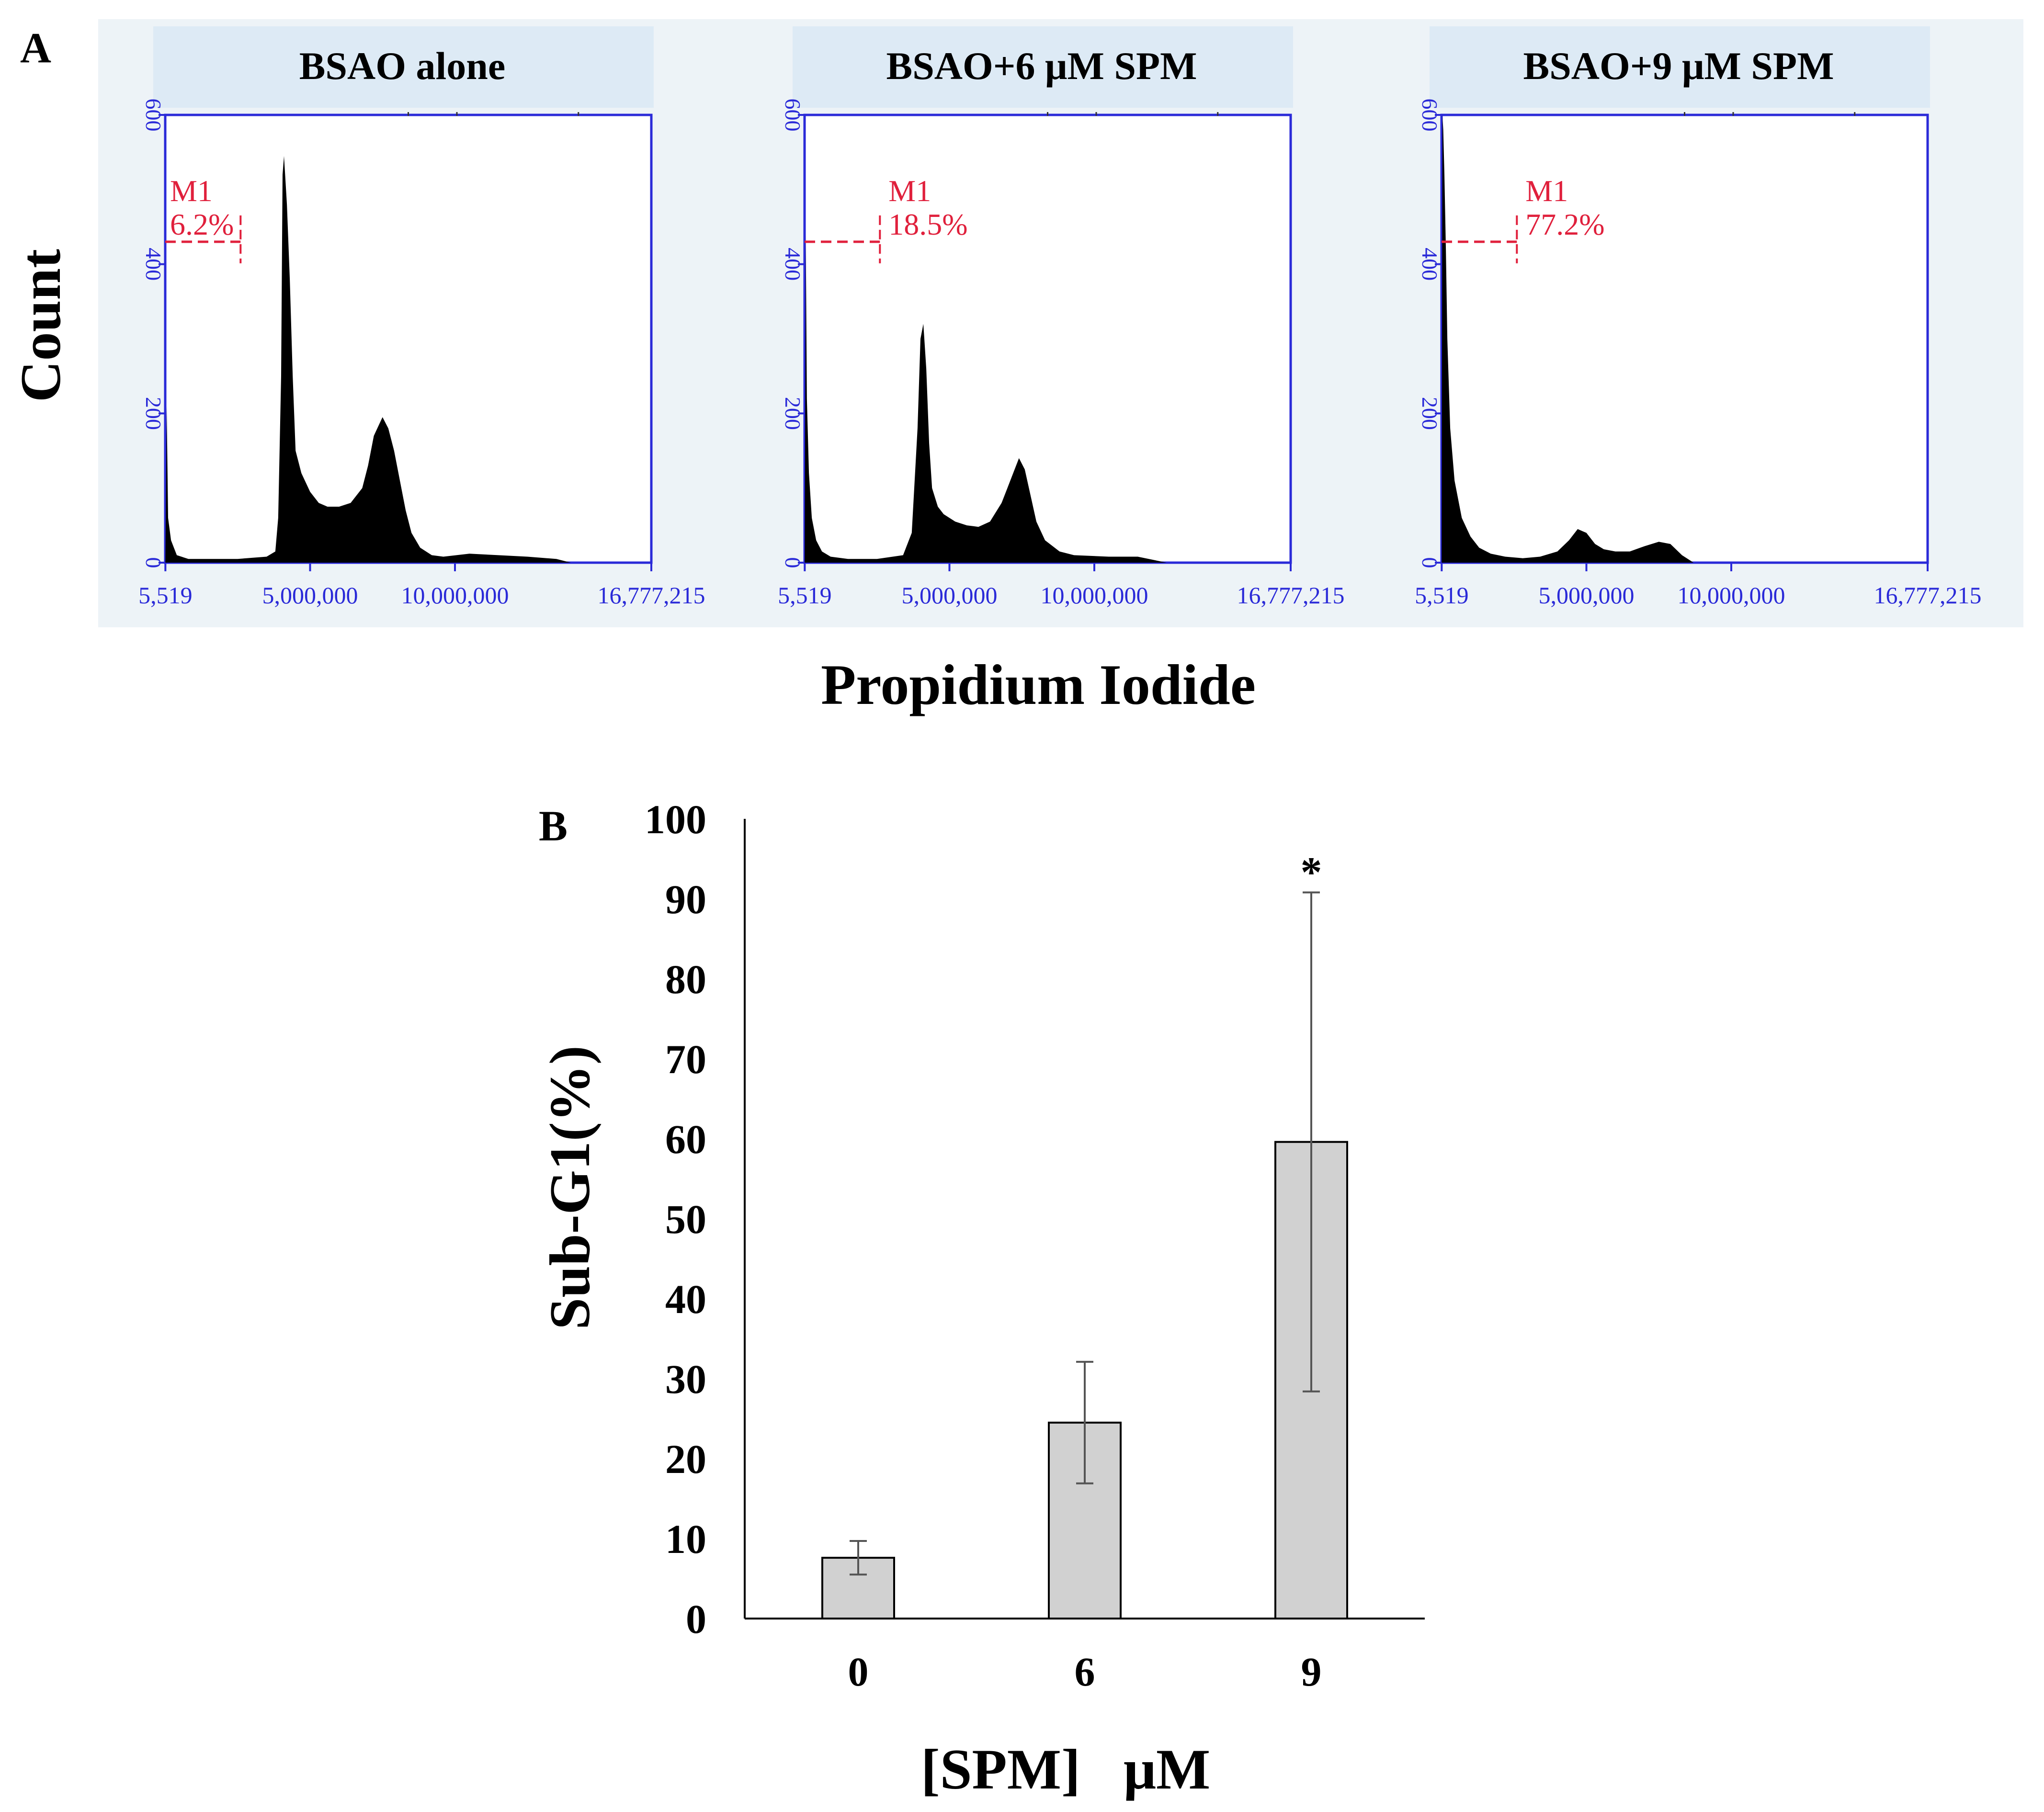 The width and height of the screenshot is (2044, 1812). I want to click on bar-chart-x-tick-label: 9, so click(1311, 1672).